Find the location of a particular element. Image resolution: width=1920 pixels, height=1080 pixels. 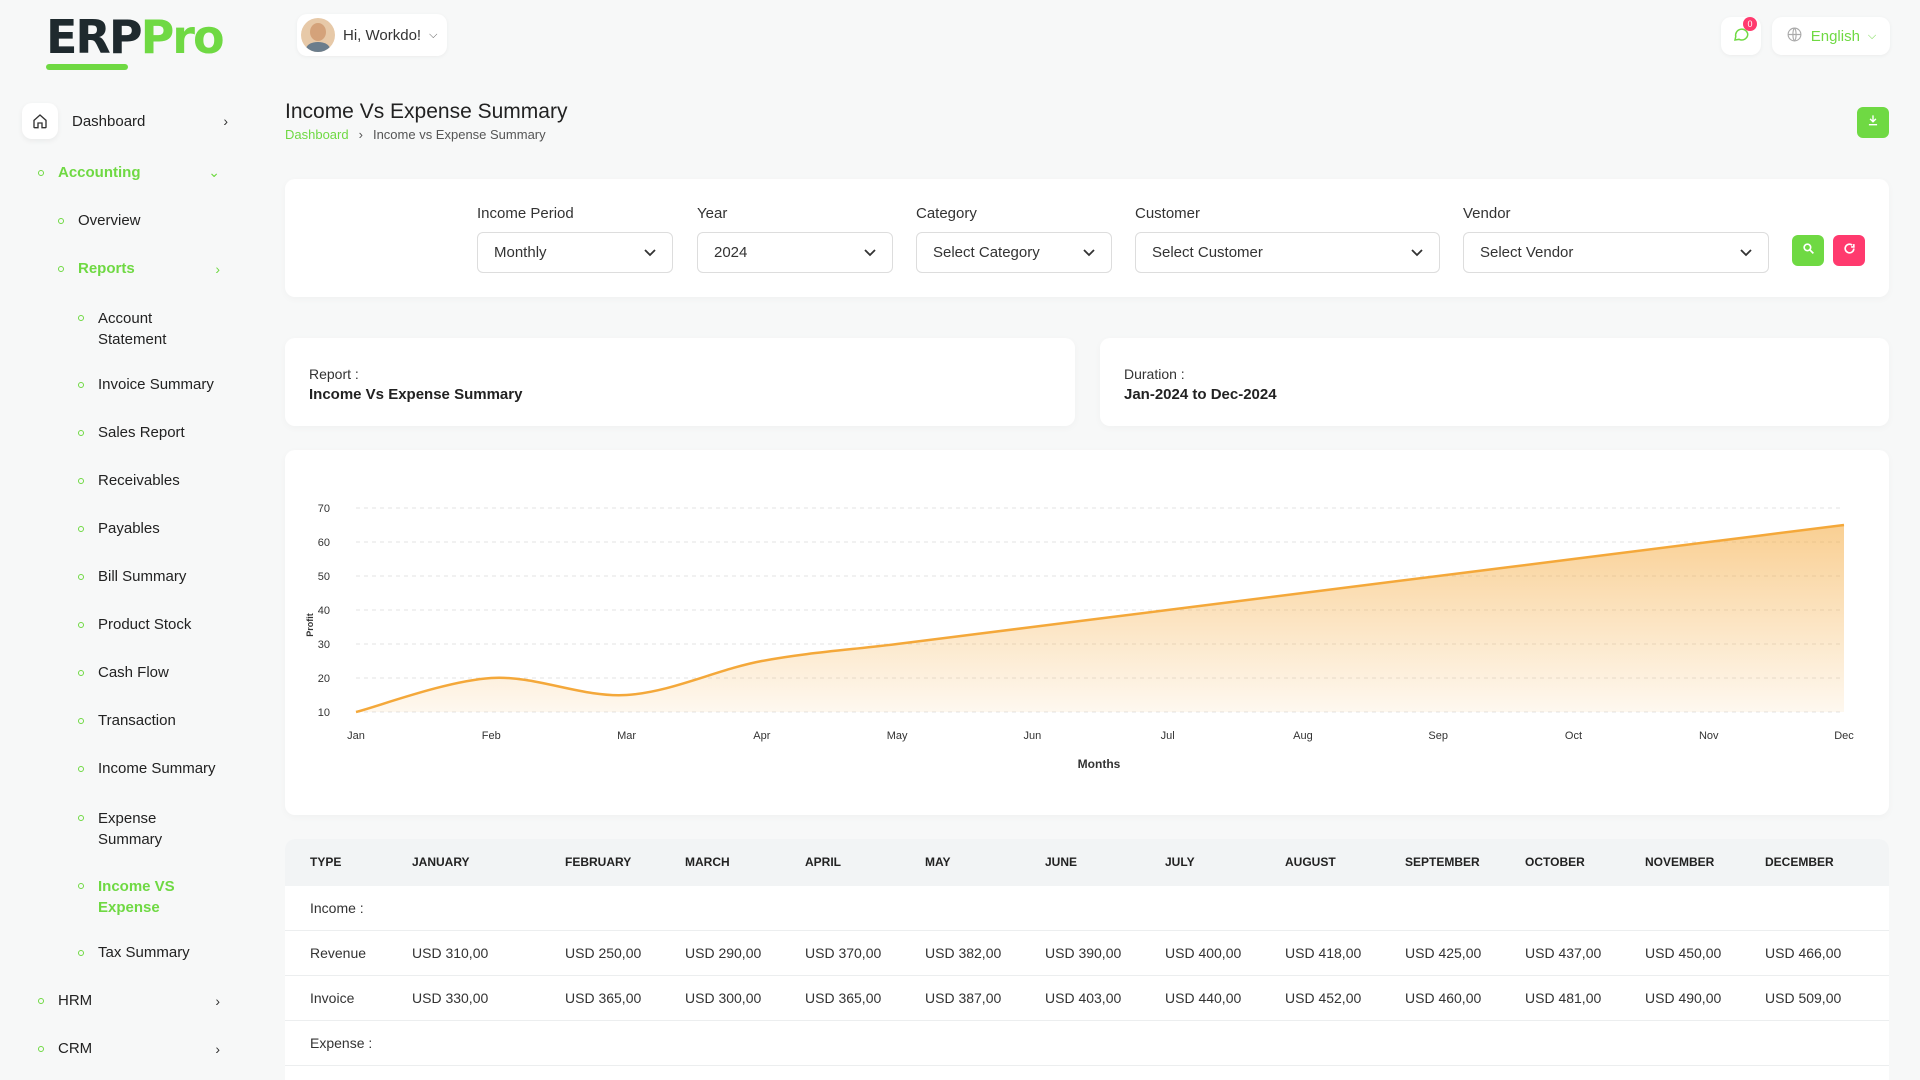

y-tick-label: 40 is located at coordinates (324, 611).